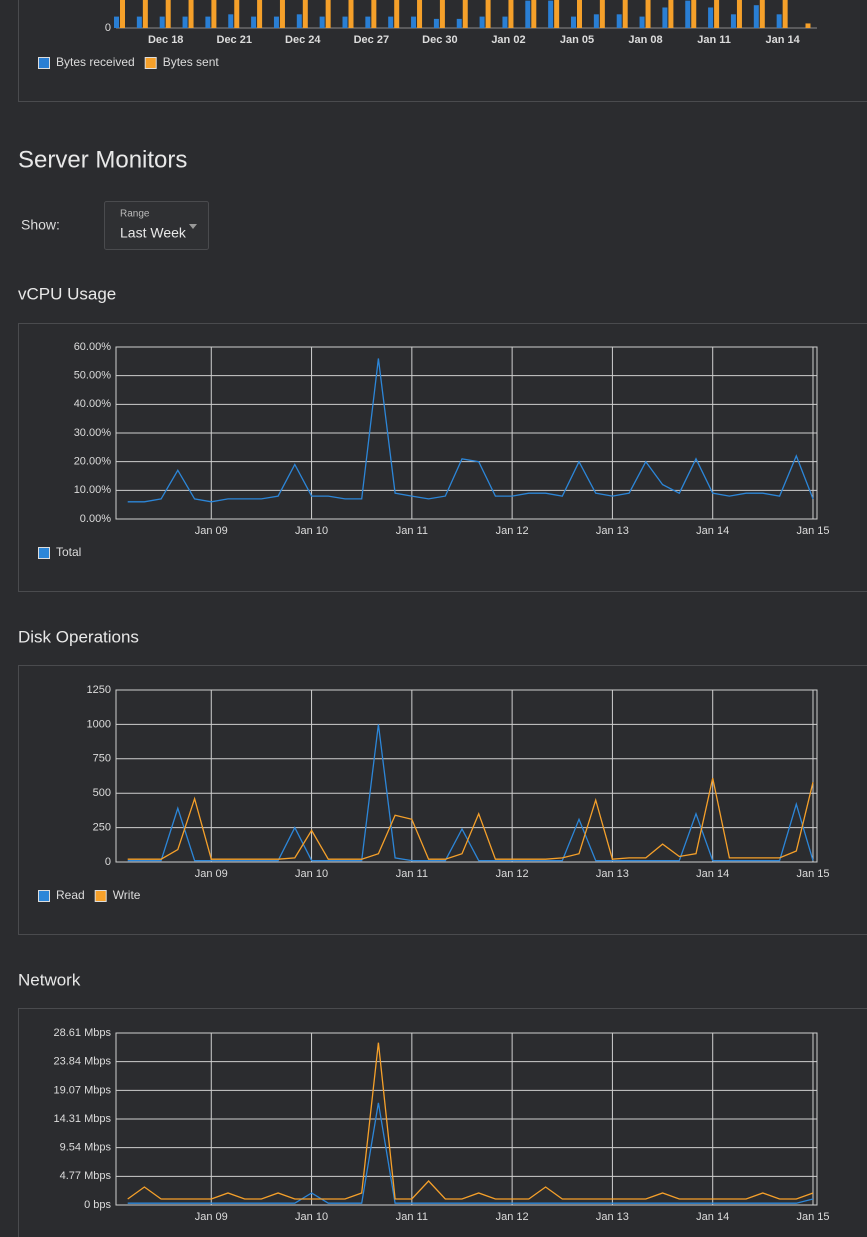  What do you see at coordinates (193, 226) in the screenshot?
I see `dropdown-arrow` at bounding box center [193, 226].